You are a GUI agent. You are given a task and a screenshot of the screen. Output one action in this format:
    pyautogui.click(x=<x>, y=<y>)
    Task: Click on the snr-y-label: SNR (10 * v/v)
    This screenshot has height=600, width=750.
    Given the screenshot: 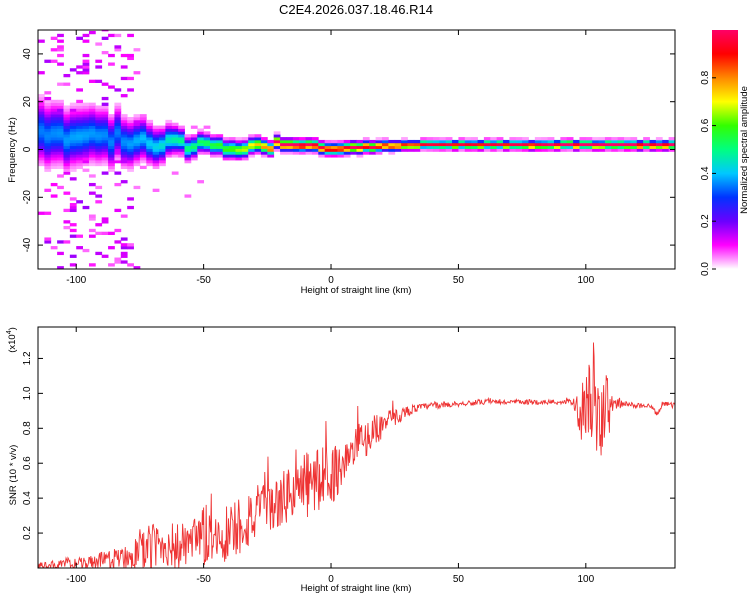 What is the action you would take?
    pyautogui.click(x=13, y=475)
    